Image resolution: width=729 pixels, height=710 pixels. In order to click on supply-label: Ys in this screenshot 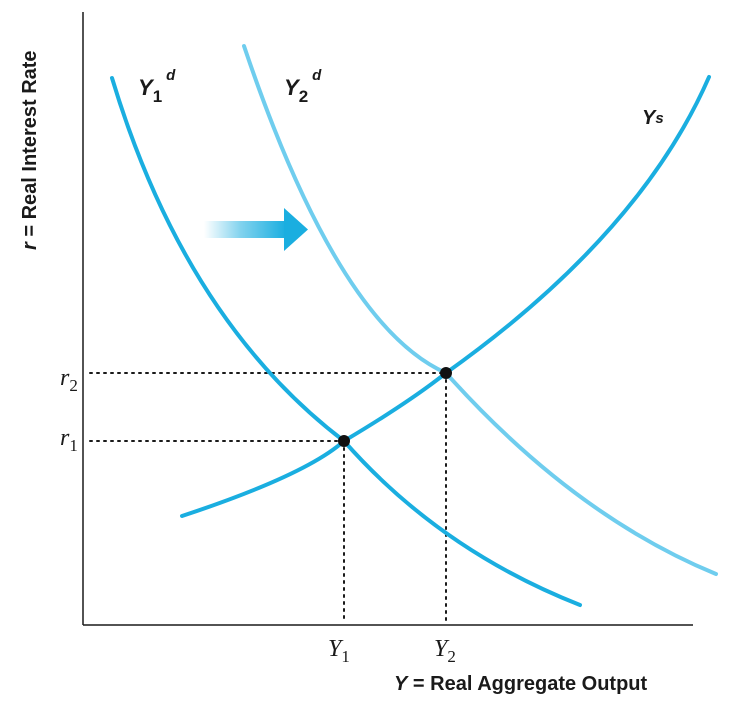, I will do `click(653, 118)`.